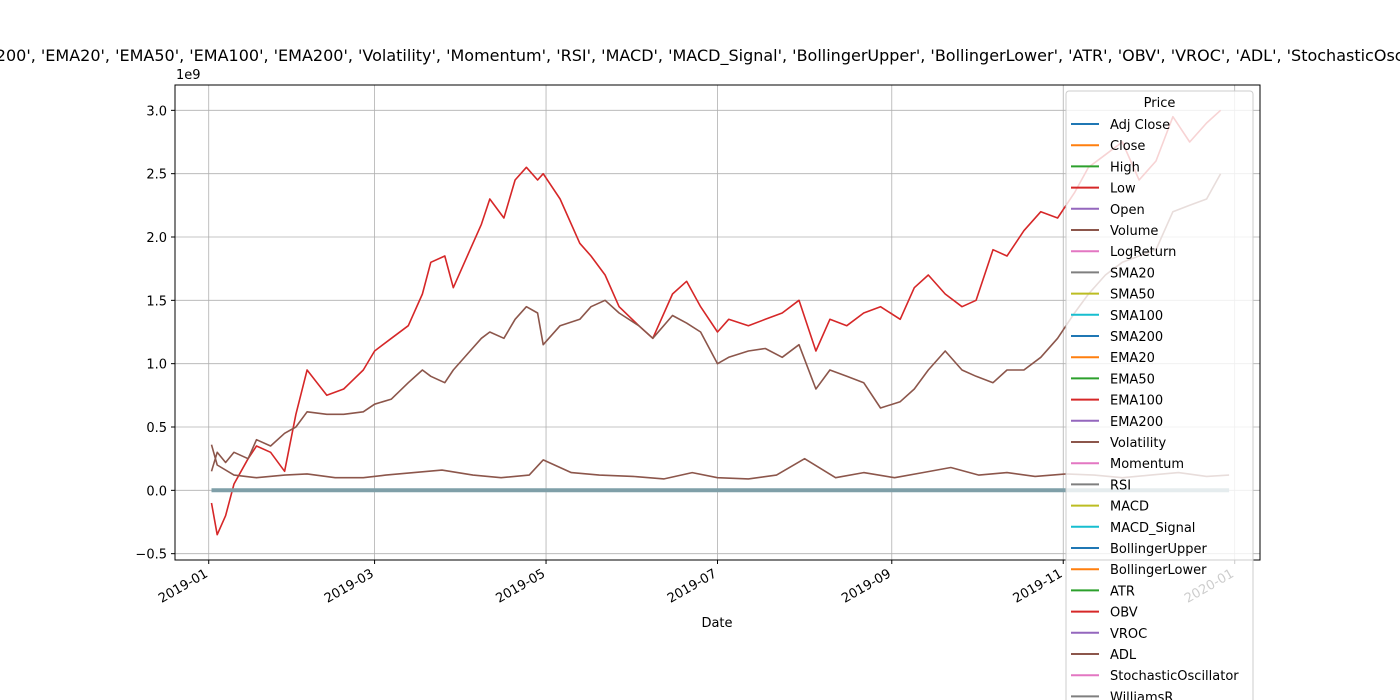 Image resolution: width=1400 pixels, height=700 pixels. I want to click on legend-entry: BollingerUpper, so click(1159, 549).